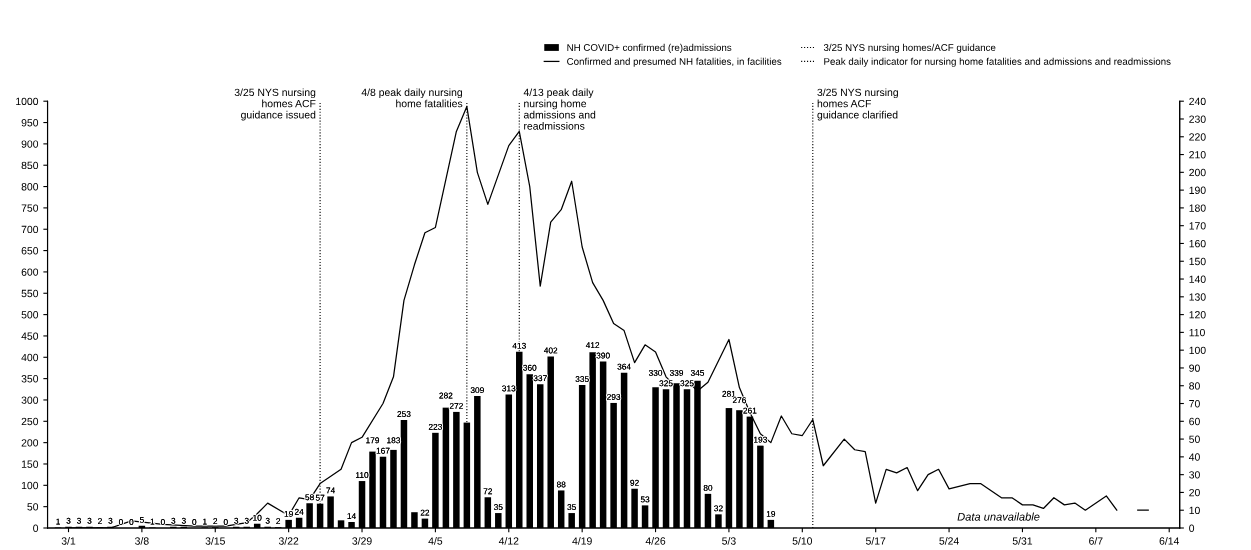 This screenshot has height=550, width=1251. I want to click on data-label: 22, so click(425, 512).